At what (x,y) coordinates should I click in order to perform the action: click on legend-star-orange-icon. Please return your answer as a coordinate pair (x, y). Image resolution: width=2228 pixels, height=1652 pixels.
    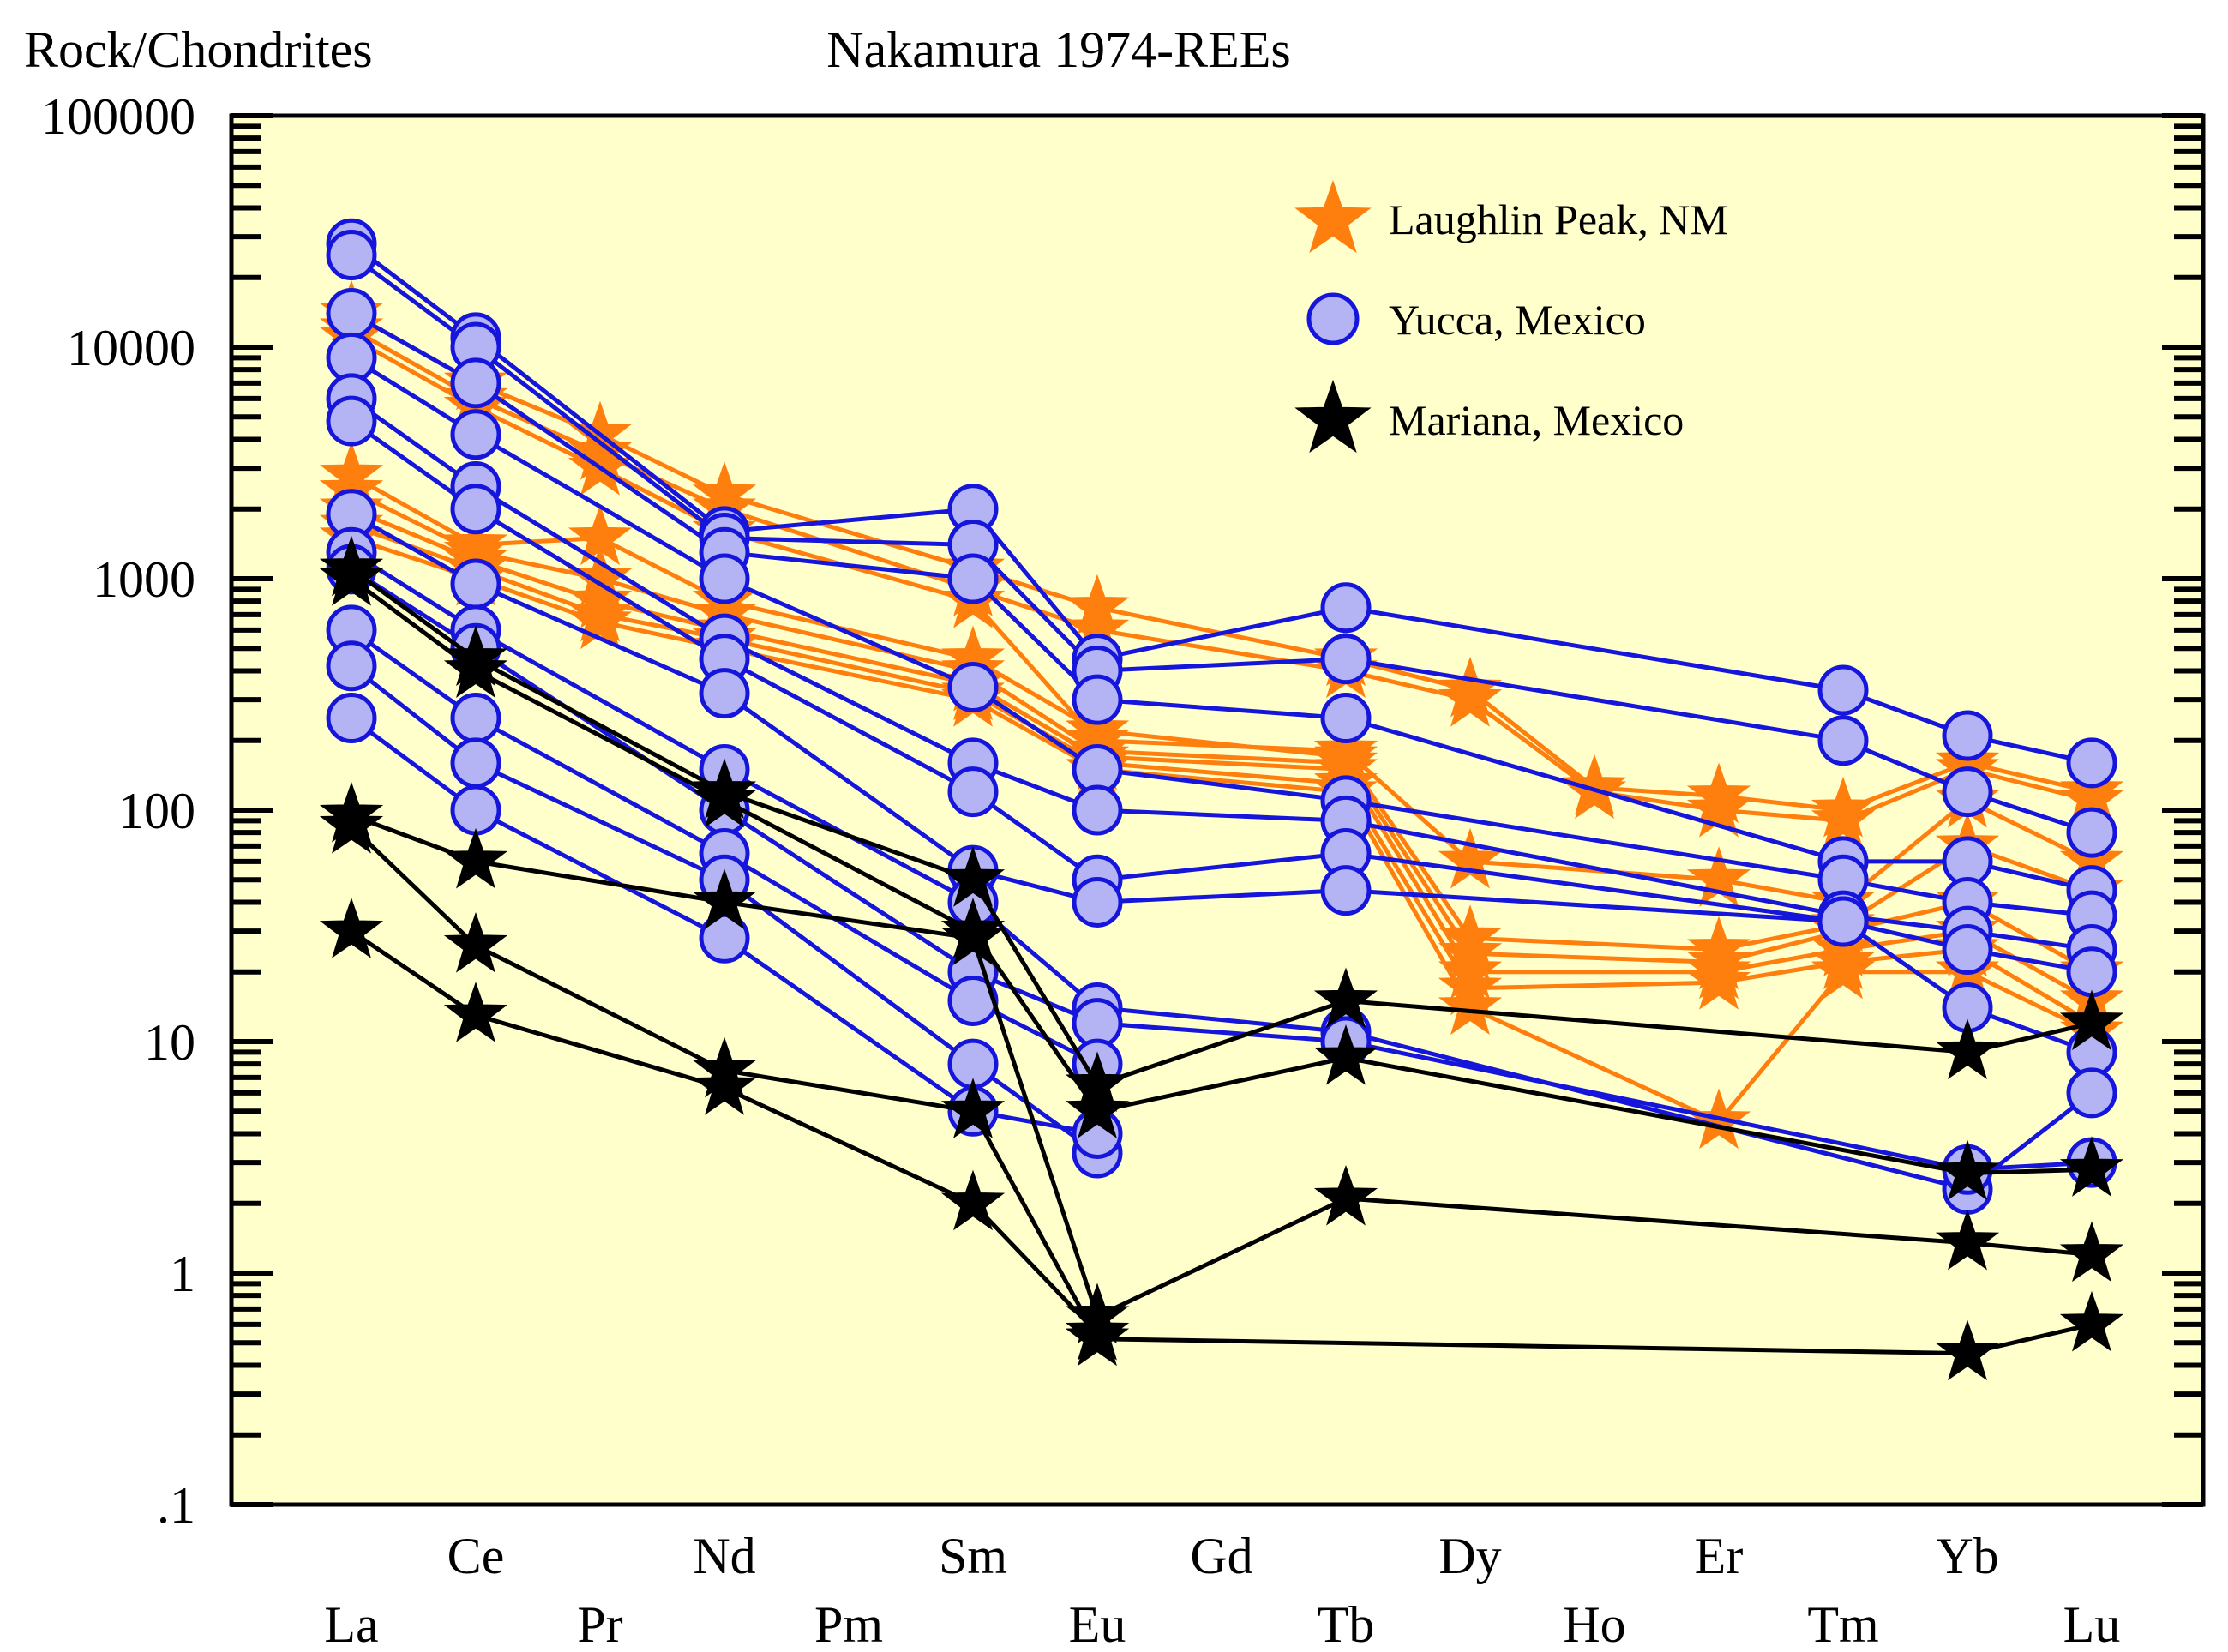
    Looking at the image, I should click on (1333, 216).